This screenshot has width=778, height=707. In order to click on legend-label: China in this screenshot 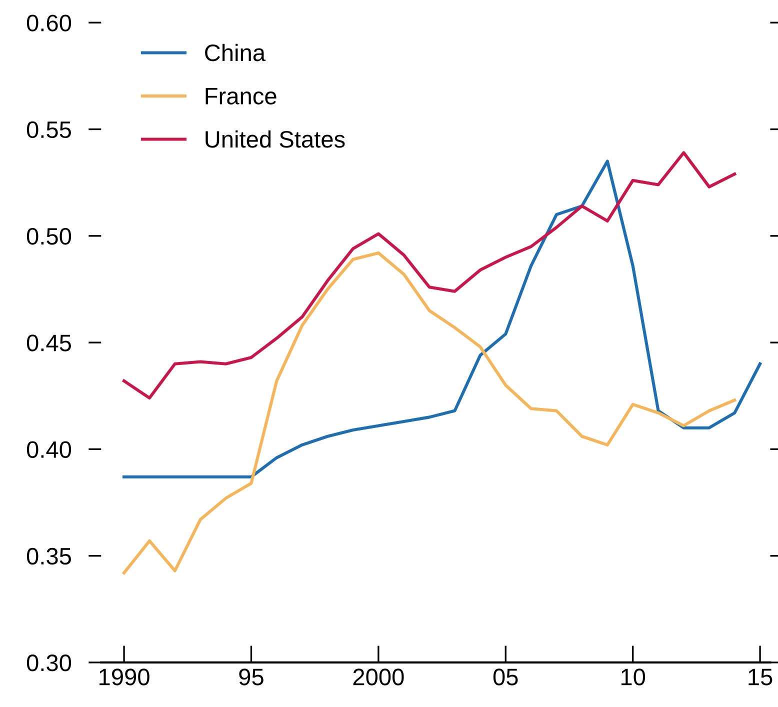, I will do `click(235, 53)`.